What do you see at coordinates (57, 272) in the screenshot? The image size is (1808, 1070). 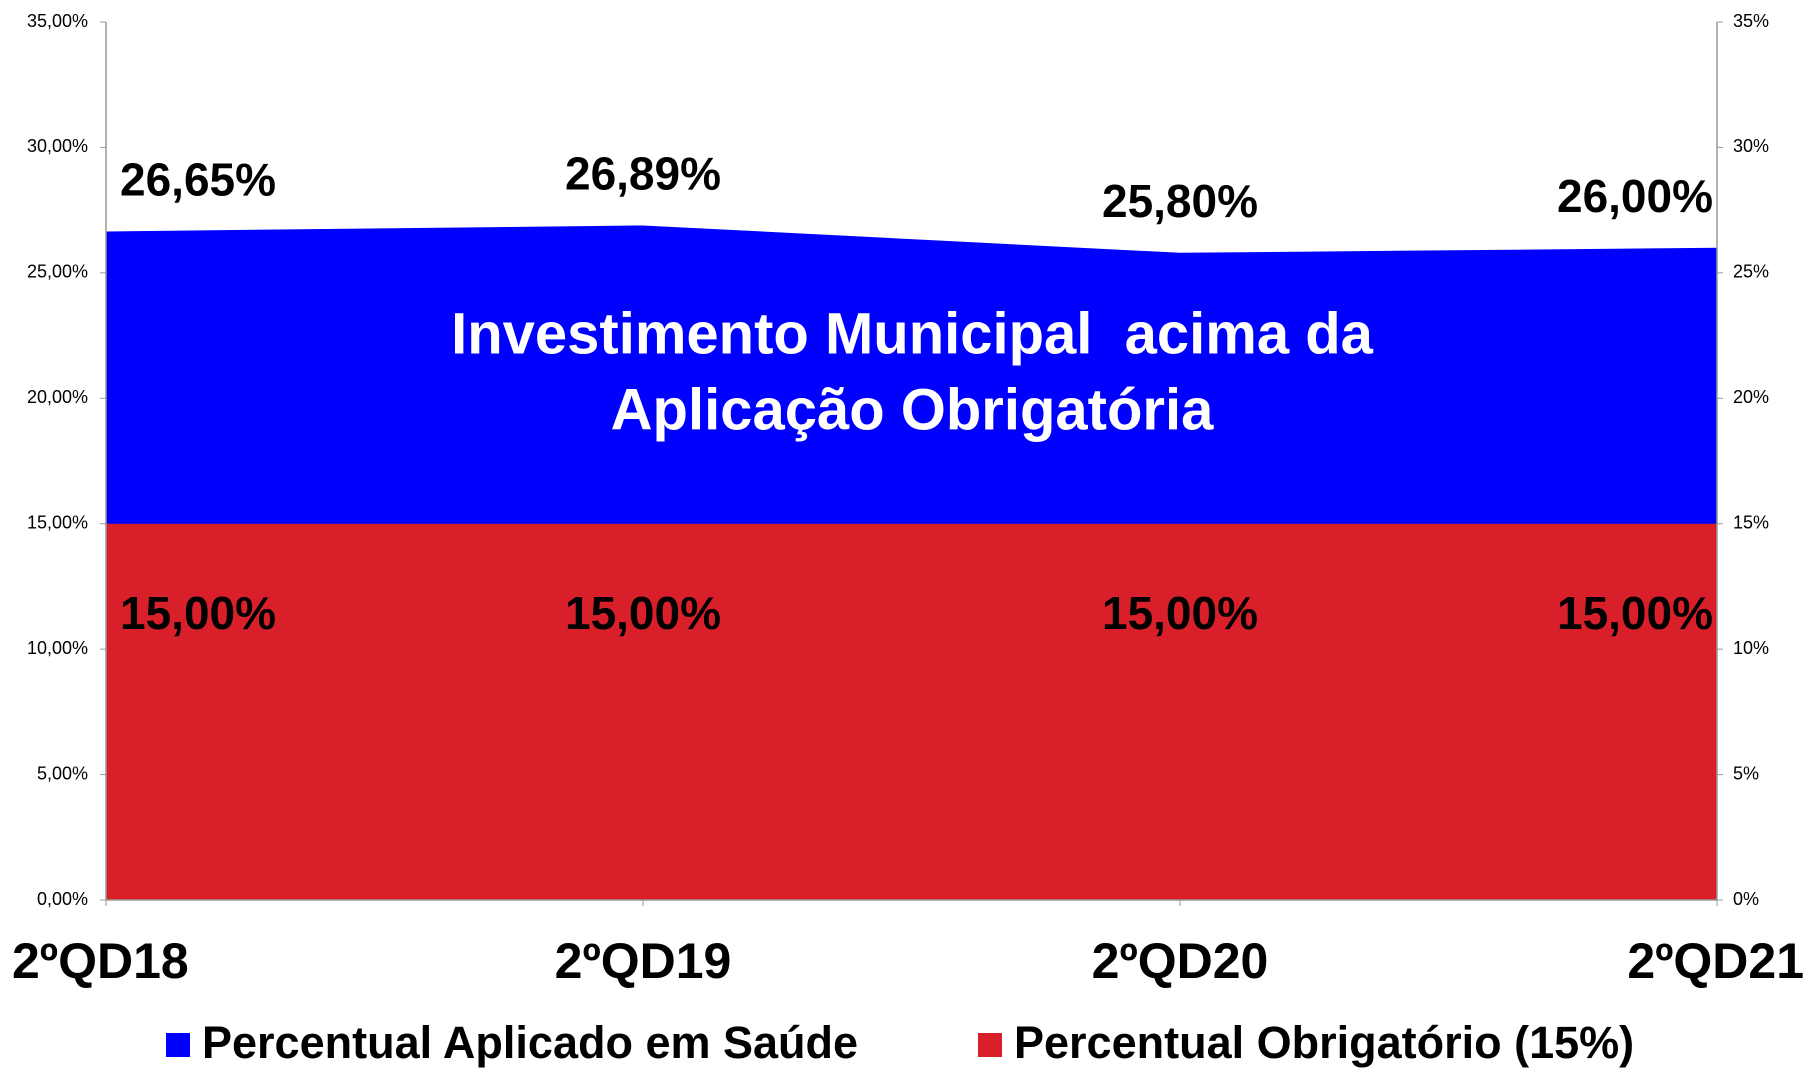 I see `y-tick-label: 25,00%` at bounding box center [57, 272].